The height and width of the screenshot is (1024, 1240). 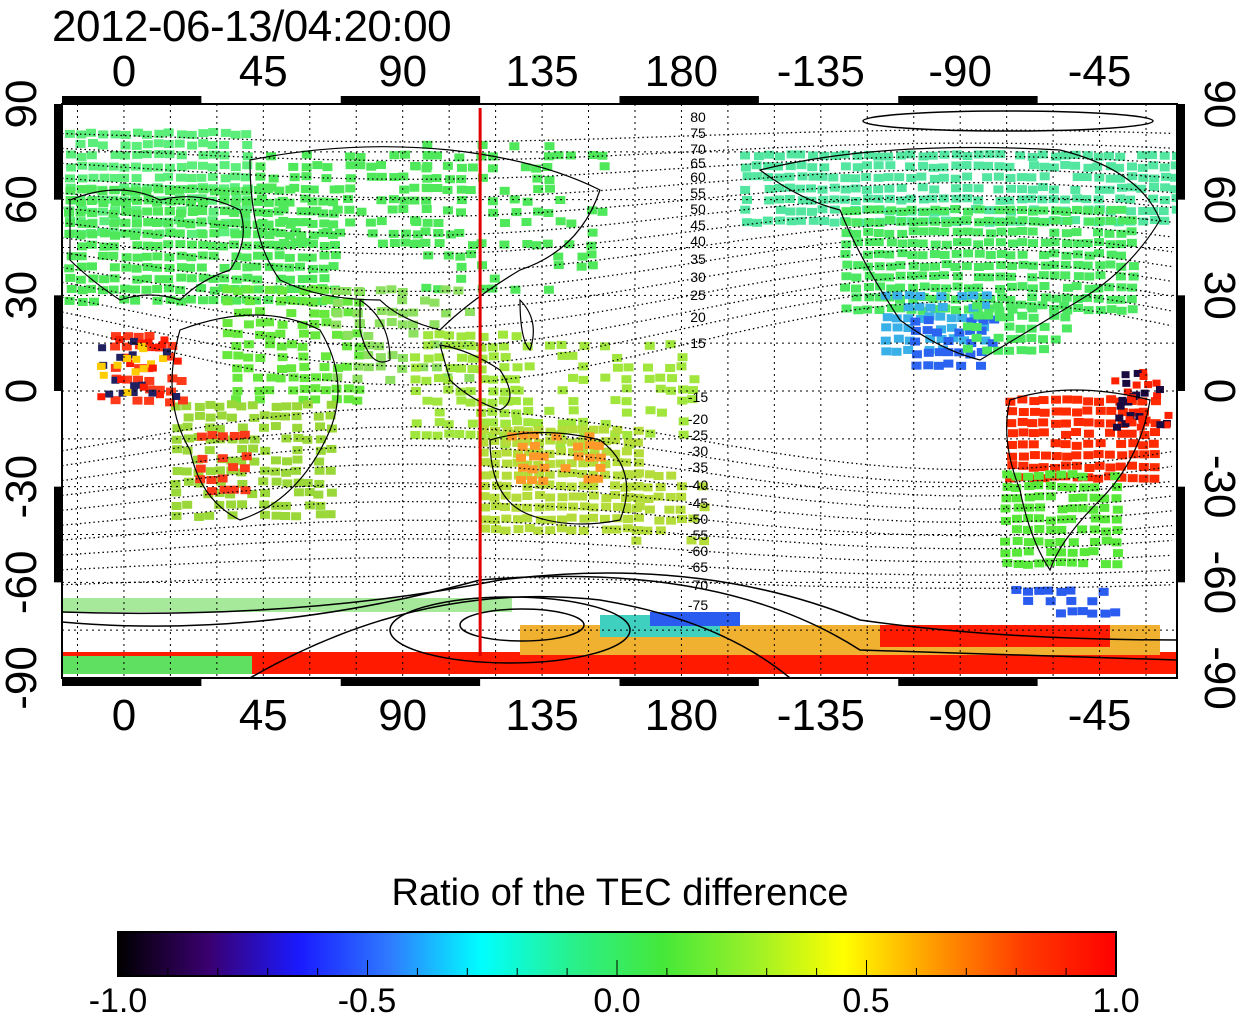 I want to click on contour-line, so click(x=617, y=327).